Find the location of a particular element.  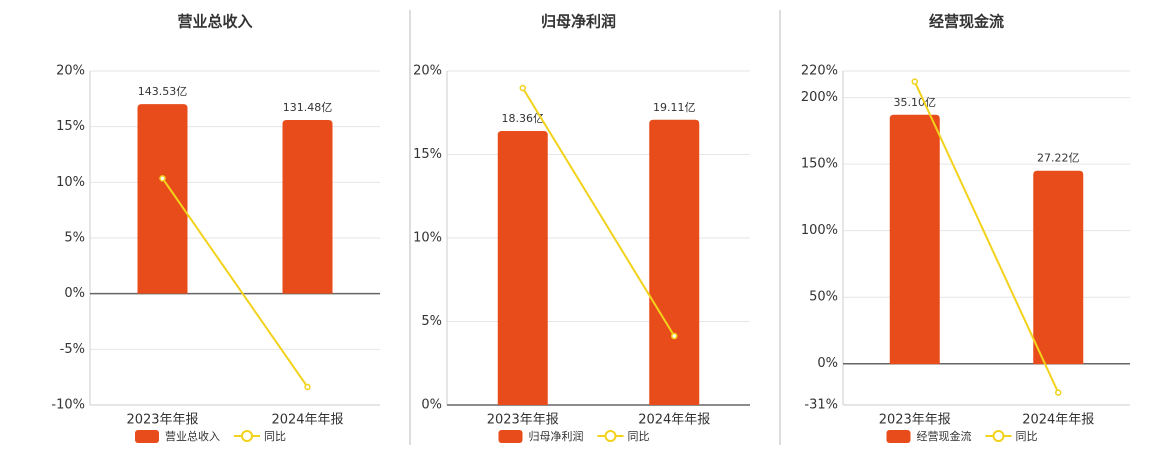

value-label: 27.22亿 is located at coordinates (1058, 158).